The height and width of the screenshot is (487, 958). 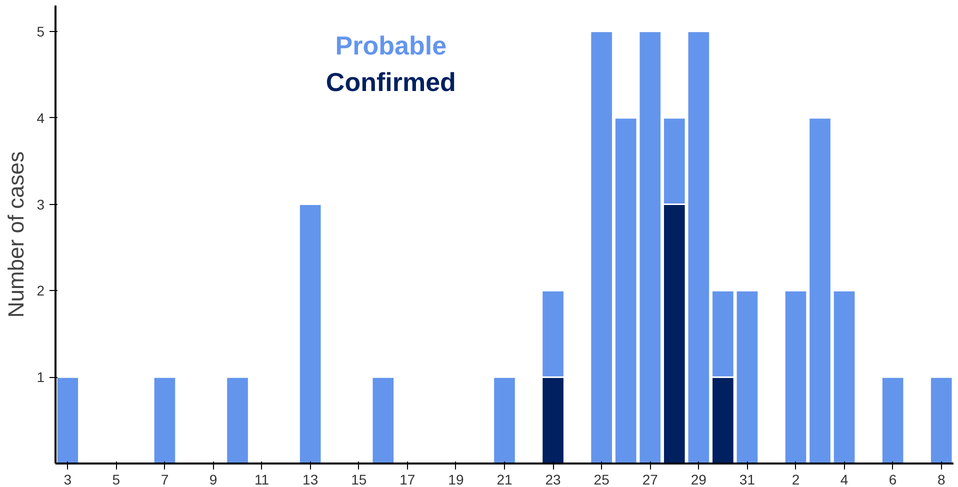 I want to click on y-axis-title: Number of cases, so click(x=16, y=234).